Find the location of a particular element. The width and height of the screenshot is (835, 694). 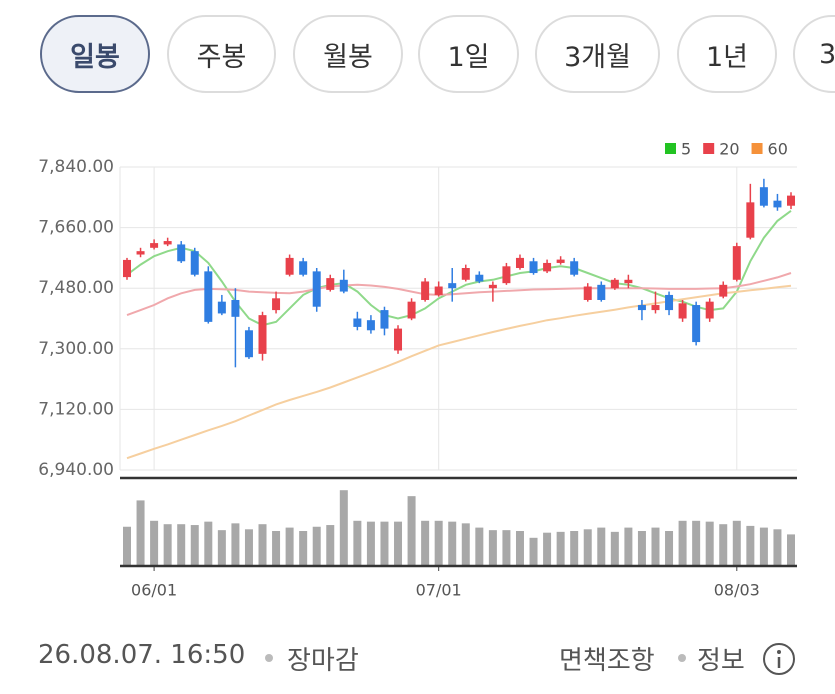

info-link: 정보 is located at coordinates (721, 661).